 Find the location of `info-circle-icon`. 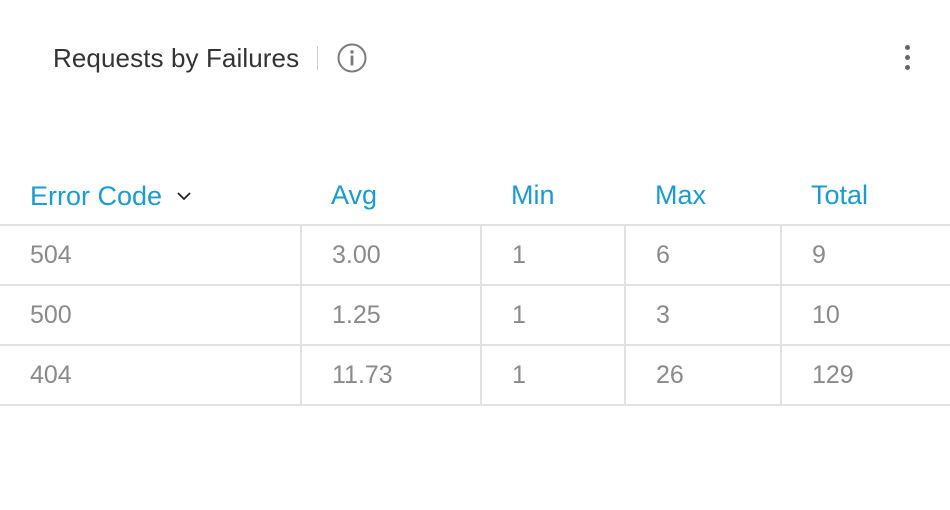

info-circle-icon is located at coordinates (352, 58).